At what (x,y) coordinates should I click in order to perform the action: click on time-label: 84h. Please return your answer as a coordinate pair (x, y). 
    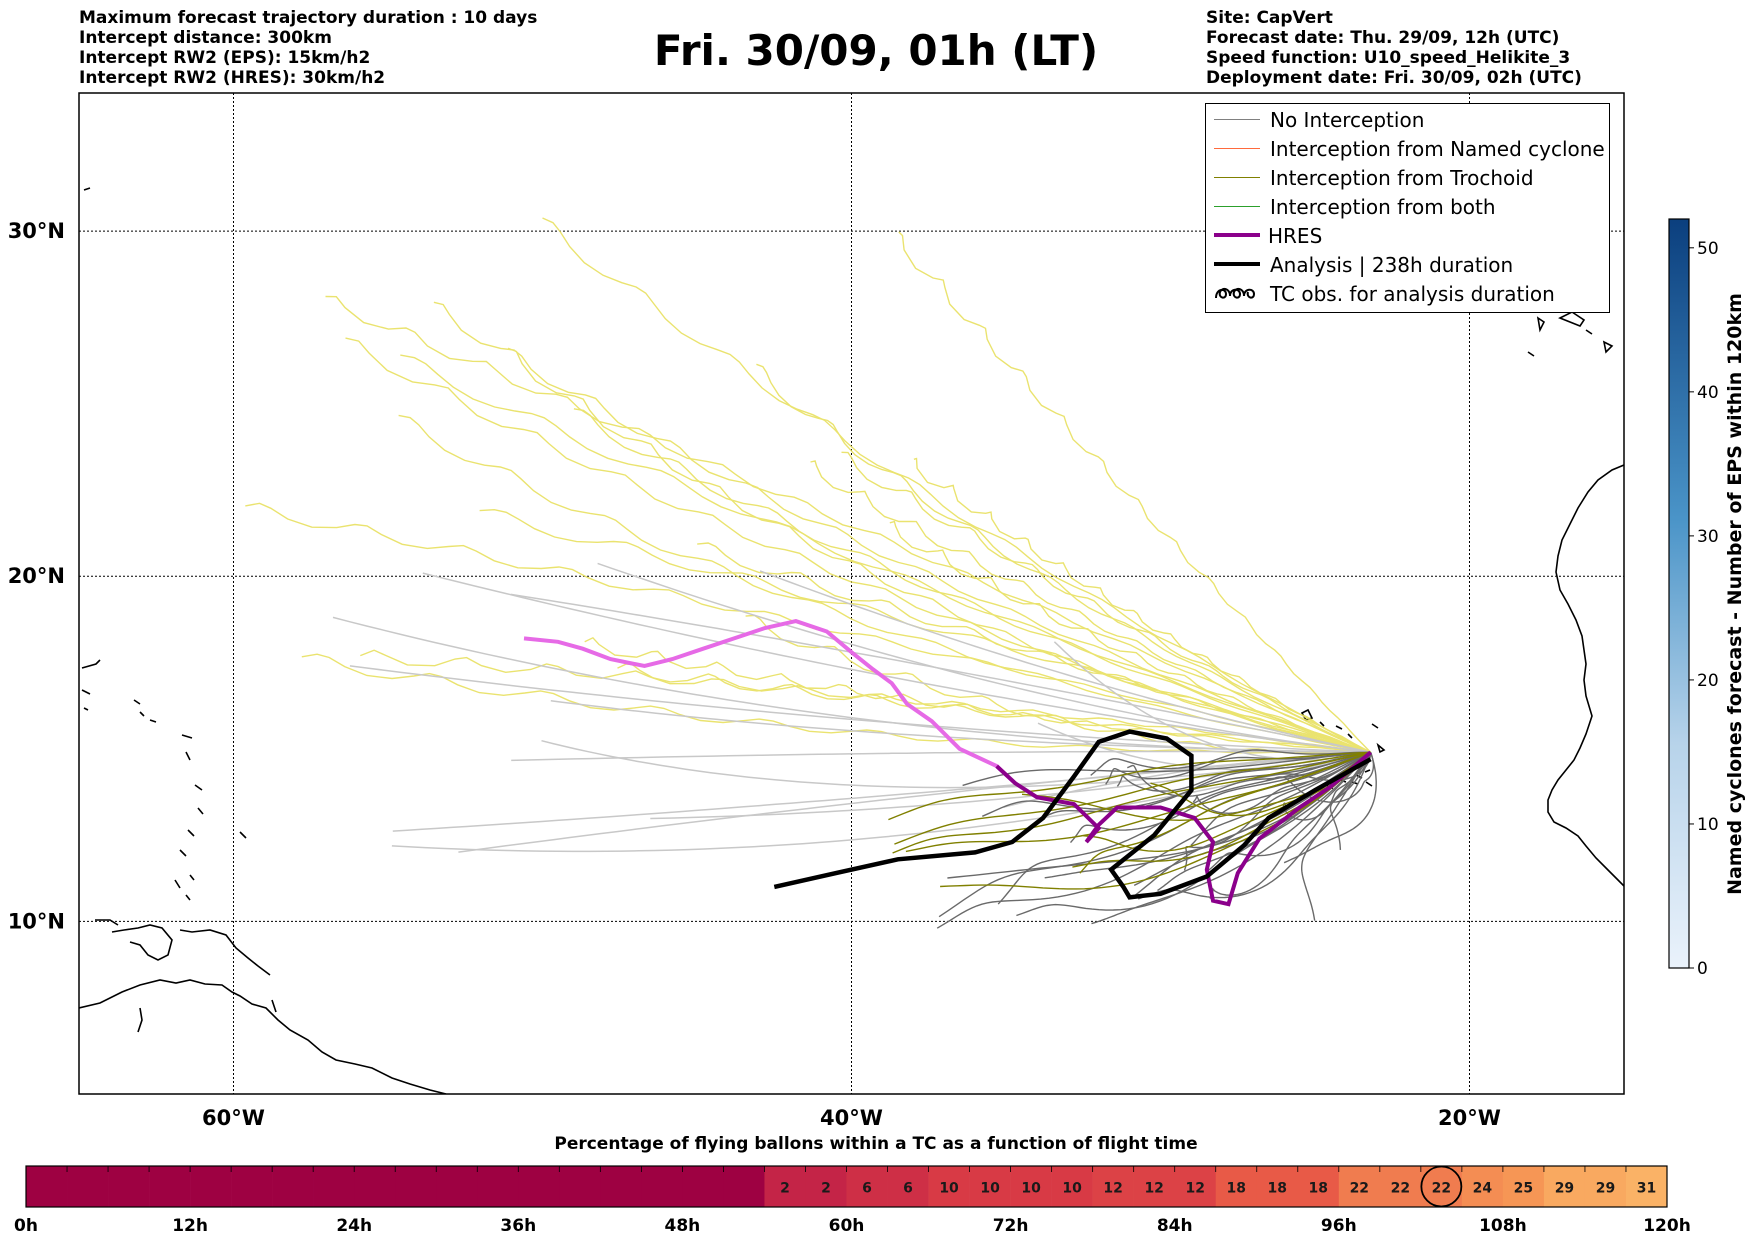
    Looking at the image, I should click on (1175, 1226).